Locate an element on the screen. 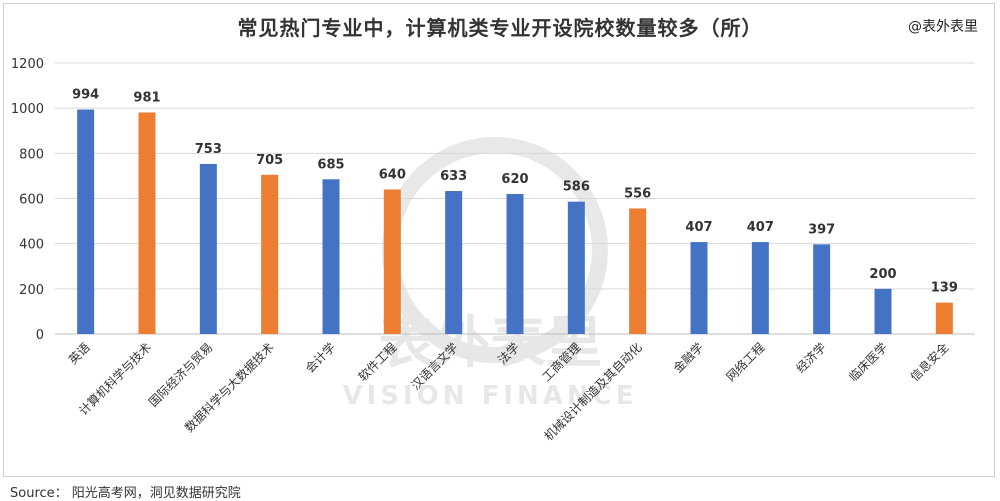 The height and width of the screenshot is (501, 1000). data-label: 640 is located at coordinates (392, 174).